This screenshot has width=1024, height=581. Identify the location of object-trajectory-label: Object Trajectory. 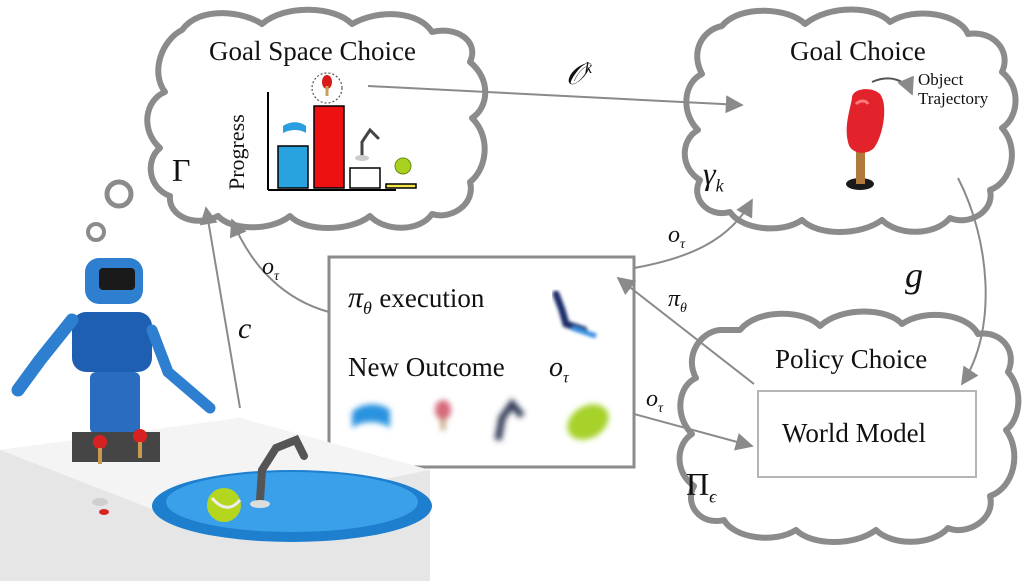
(953, 89).